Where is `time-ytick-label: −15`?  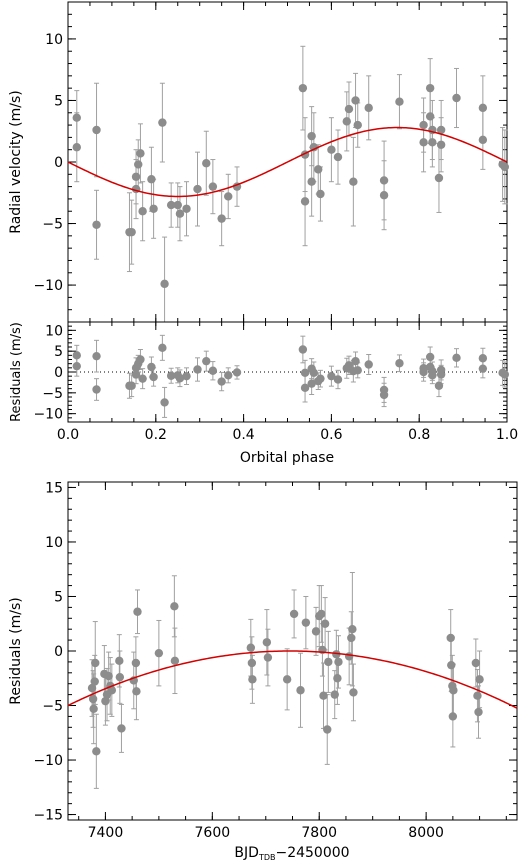
time-ytick-label: −15 is located at coordinates (48, 816).